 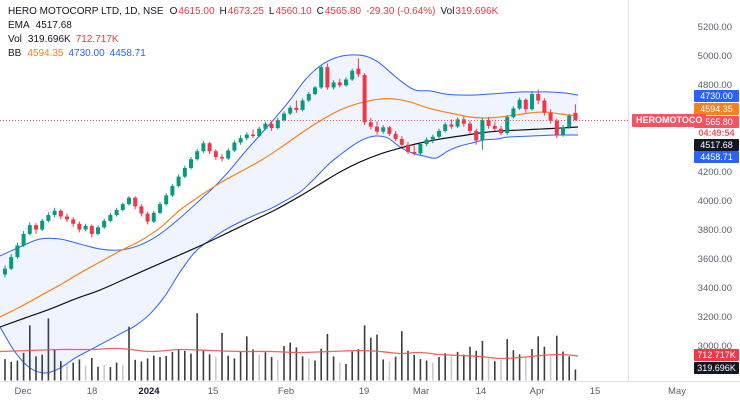 What do you see at coordinates (714, 27) in the screenshot?
I see `price-axis-label: 5200.00` at bounding box center [714, 27].